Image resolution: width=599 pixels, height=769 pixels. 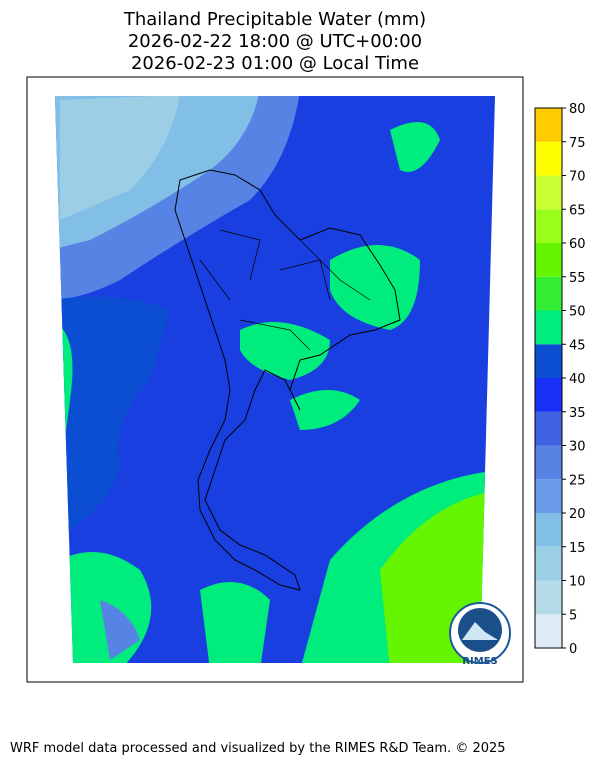 I want to click on title-line: Thailand Precipitable Water (mm), so click(x=274, y=19).